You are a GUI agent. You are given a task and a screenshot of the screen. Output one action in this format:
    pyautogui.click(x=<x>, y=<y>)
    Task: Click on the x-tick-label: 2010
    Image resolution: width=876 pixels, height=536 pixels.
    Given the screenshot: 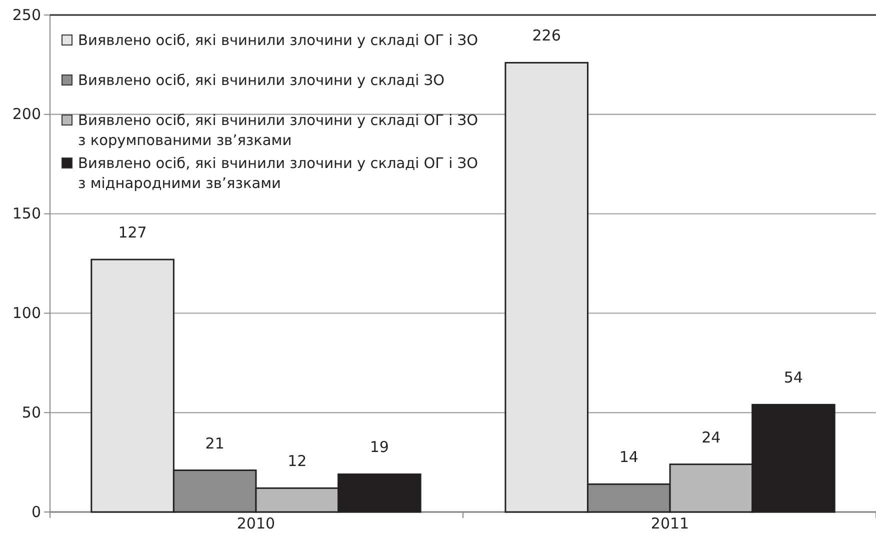 What is the action you would take?
    pyautogui.click(x=256, y=523)
    